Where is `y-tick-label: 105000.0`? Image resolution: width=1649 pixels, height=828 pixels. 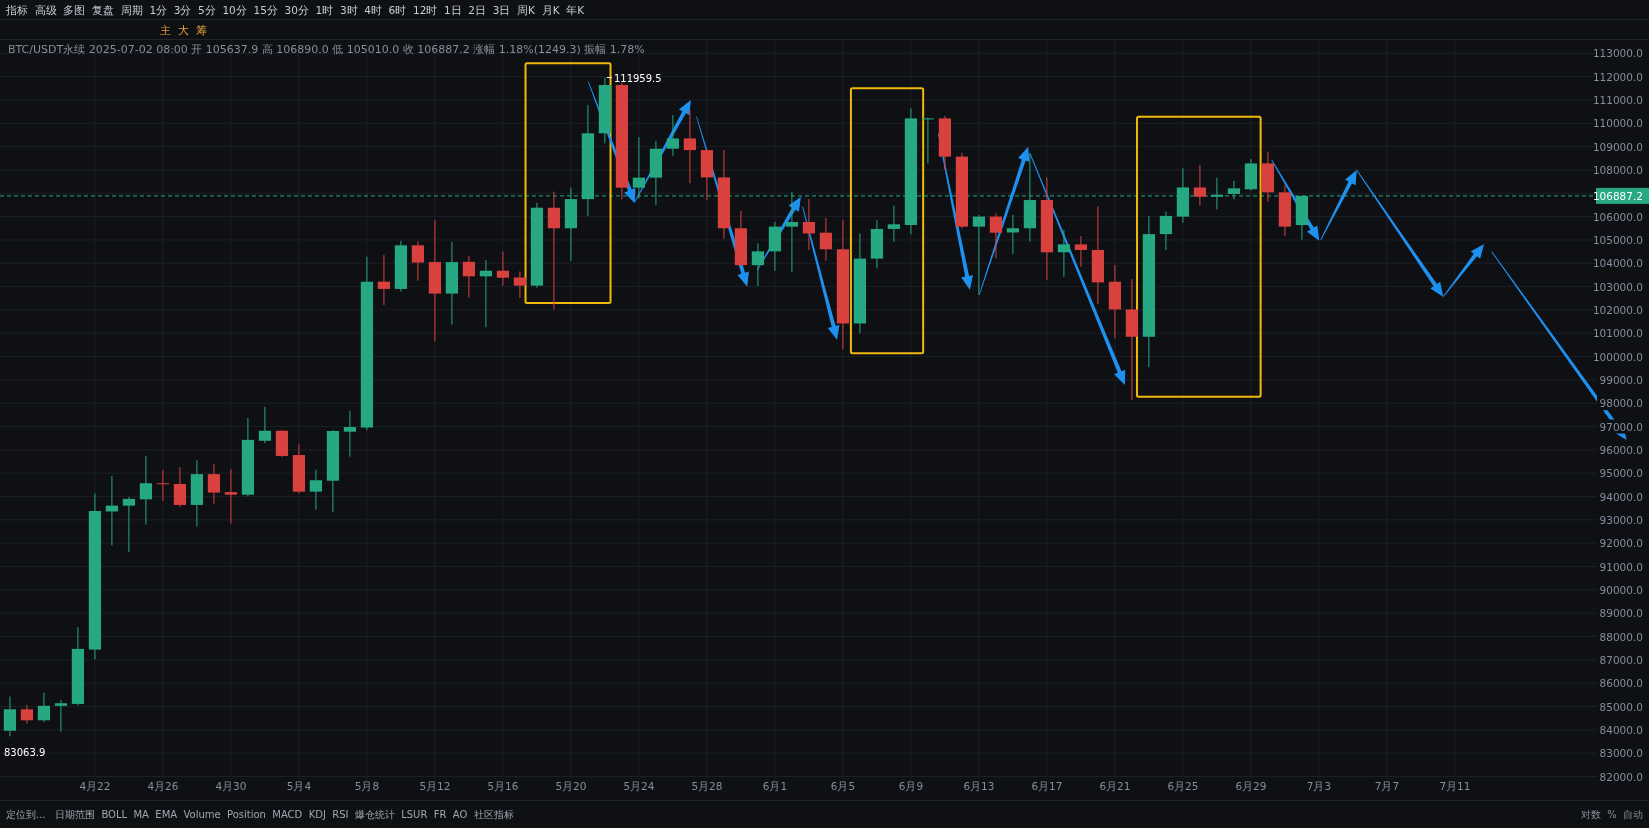 y-tick-label: 105000.0 is located at coordinates (1617, 239).